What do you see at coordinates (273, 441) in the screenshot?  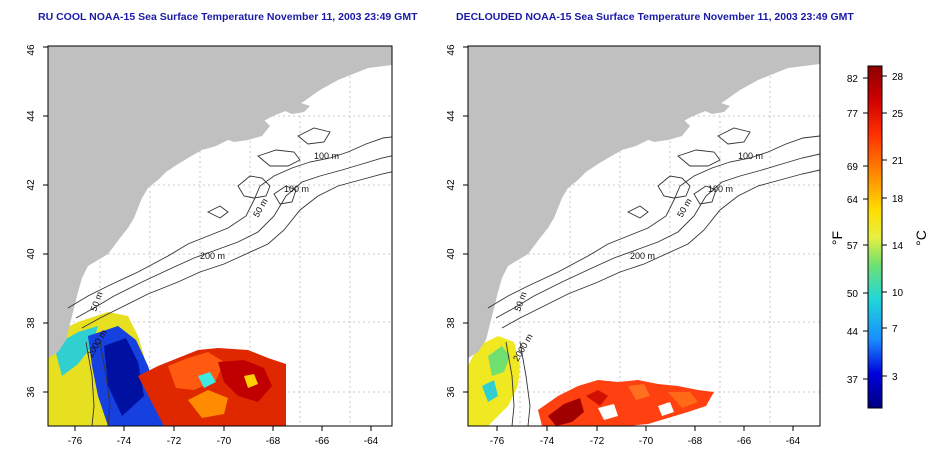 I see `left-x-tick-68: -68` at bounding box center [273, 441].